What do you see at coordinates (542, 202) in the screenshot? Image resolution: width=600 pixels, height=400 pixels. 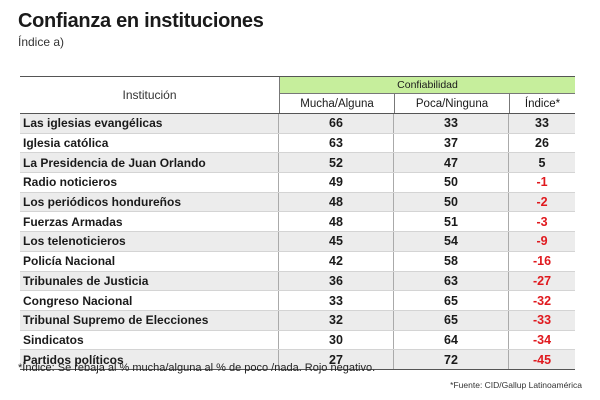 I see `index-cell: -2` at bounding box center [542, 202].